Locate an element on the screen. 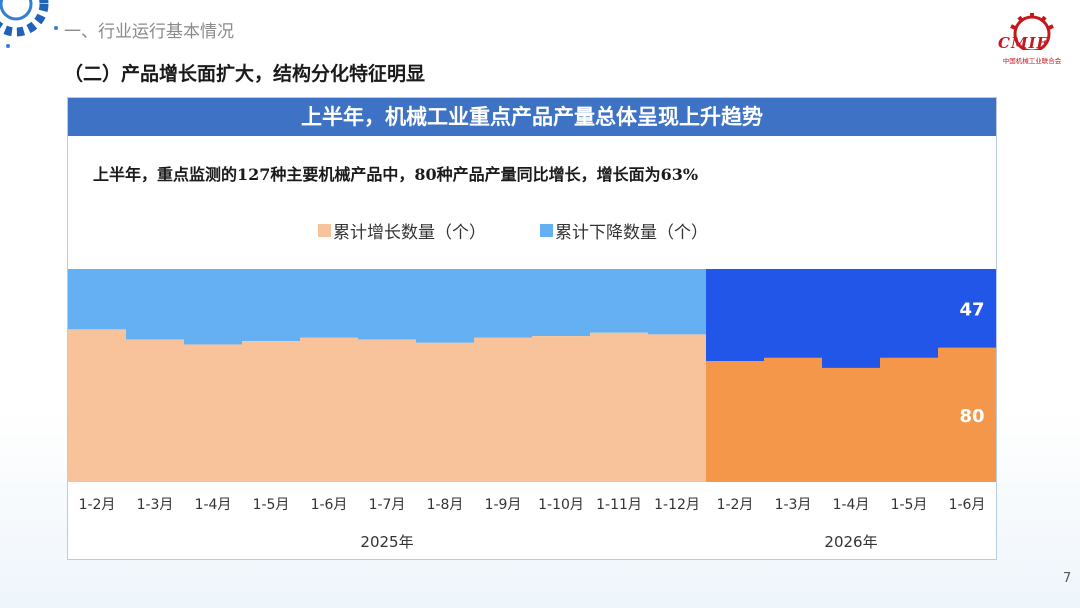  legend-label-decrease: 累计下降数量（个） is located at coordinates (631, 233).